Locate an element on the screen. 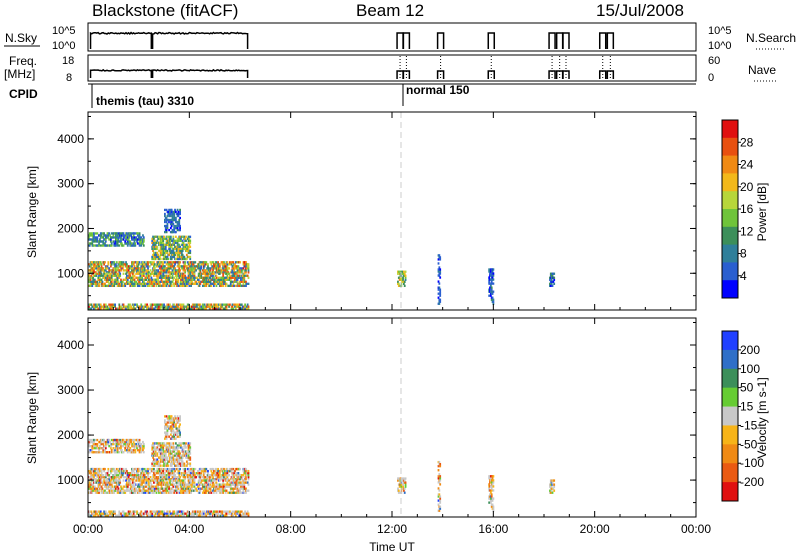  nsky-scan is located at coordinates (559, 40).